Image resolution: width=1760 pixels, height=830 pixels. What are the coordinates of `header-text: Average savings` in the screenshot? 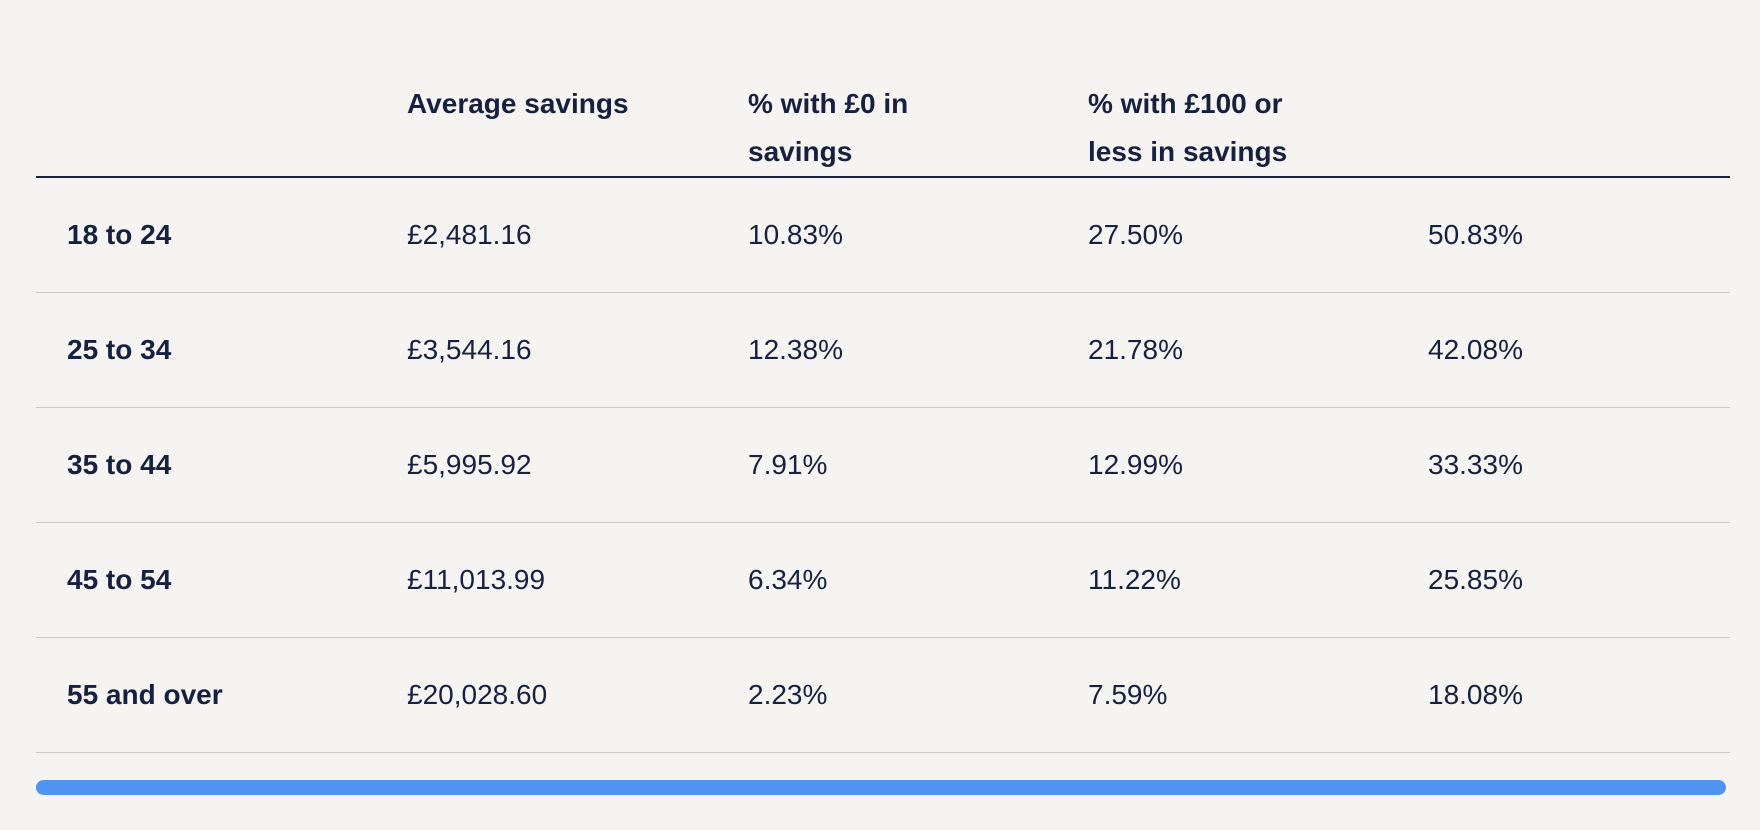 It's located at (518, 103).